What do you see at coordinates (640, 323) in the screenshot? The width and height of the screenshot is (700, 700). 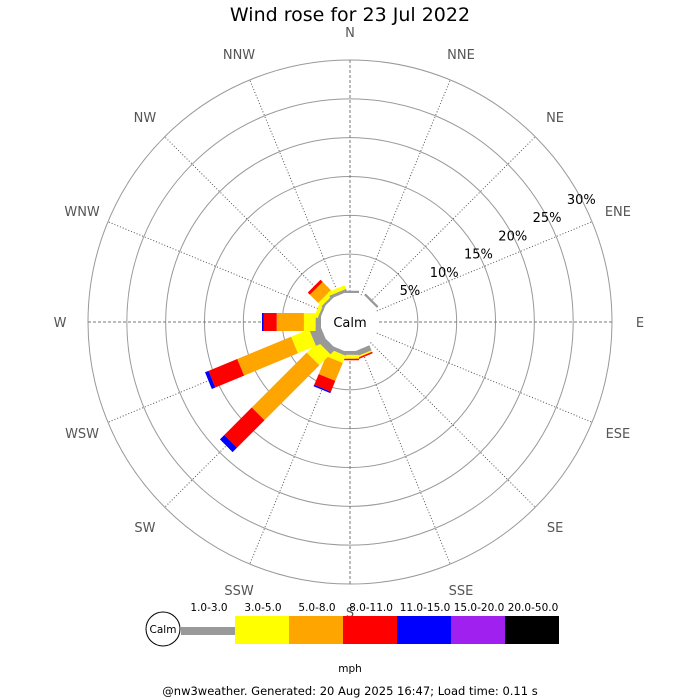 I see `direction-label-e: E` at bounding box center [640, 323].